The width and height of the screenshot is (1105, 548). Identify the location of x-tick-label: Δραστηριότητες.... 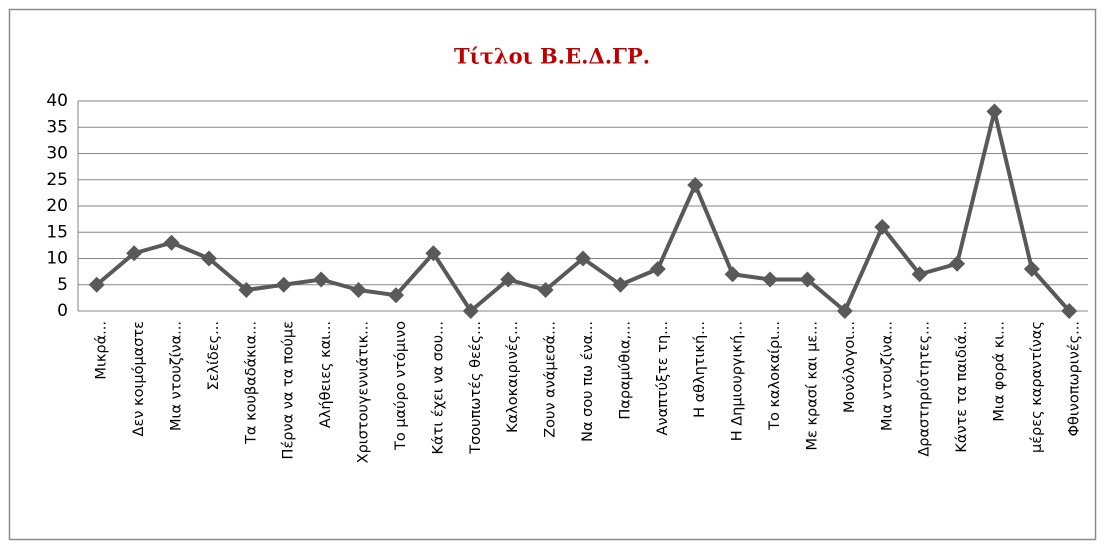
(925, 389).